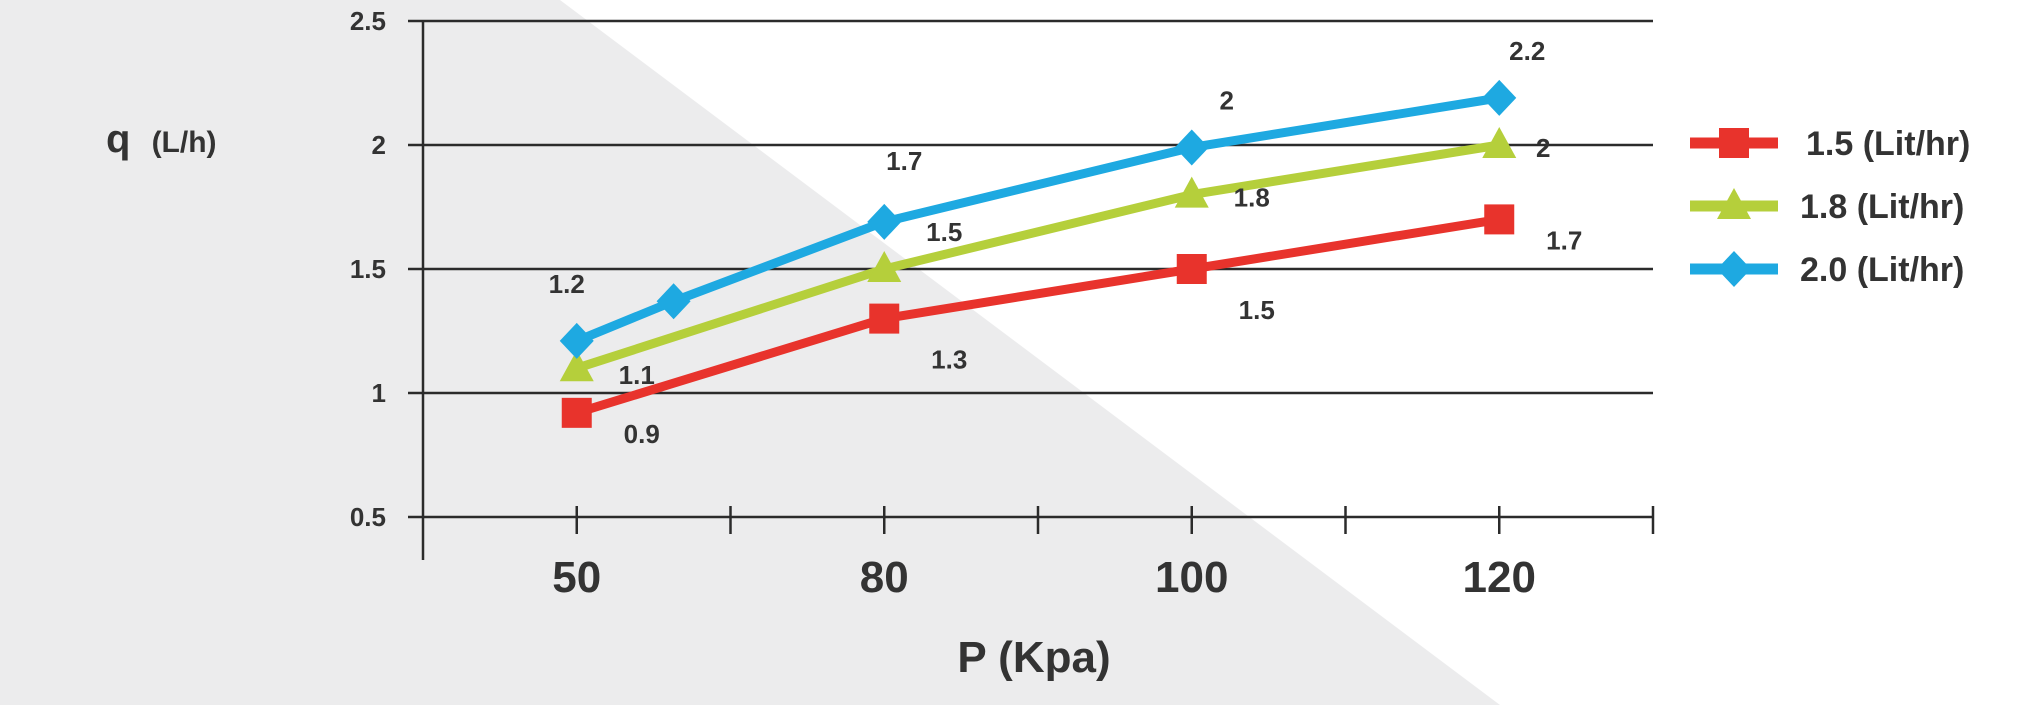 The image size is (2042, 705). I want to click on legend-label: 1.5 (Lit/hr), so click(1888, 144).